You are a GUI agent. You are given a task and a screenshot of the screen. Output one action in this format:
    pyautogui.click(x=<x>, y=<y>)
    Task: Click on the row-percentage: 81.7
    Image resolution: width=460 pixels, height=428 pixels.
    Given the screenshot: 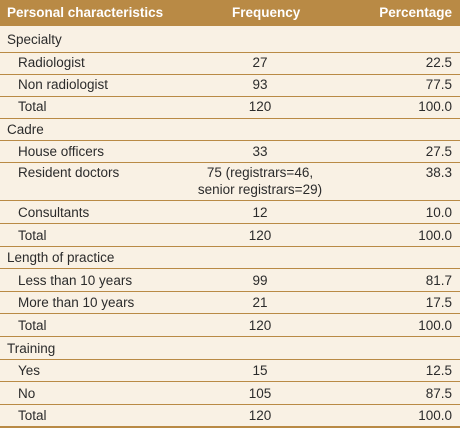 What is the action you would take?
    pyautogui.click(x=438, y=280)
    